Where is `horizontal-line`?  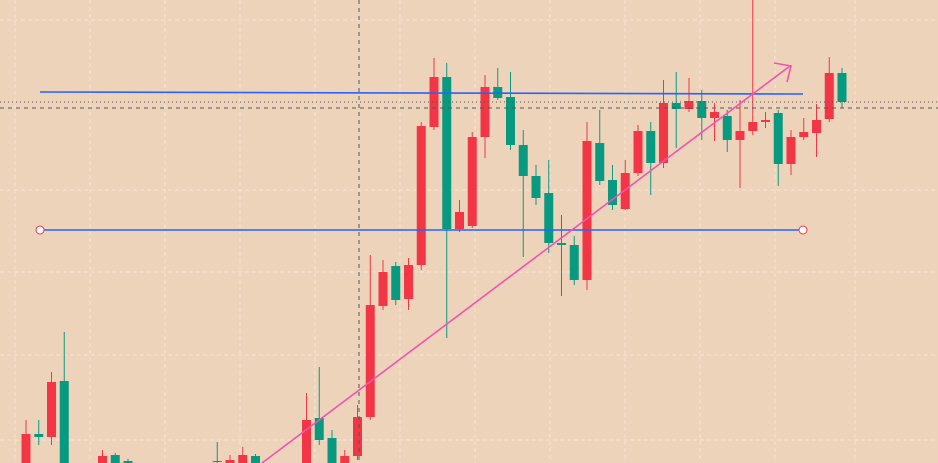 horizontal-line is located at coordinates (421, 93).